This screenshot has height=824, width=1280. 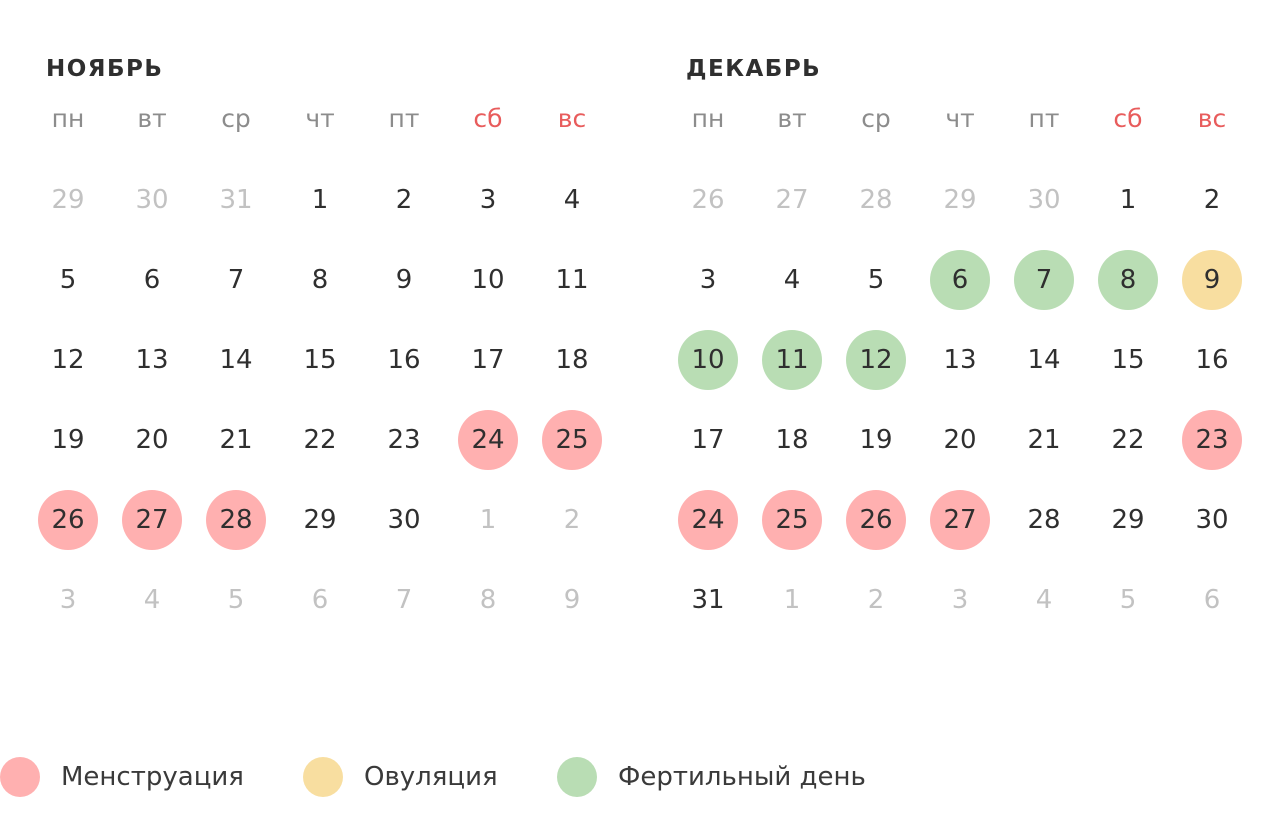 What do you see at coordinates (1044, 118) in the screenshot?
I see `weekday-label: пт` at bounding box center [1044, 118].